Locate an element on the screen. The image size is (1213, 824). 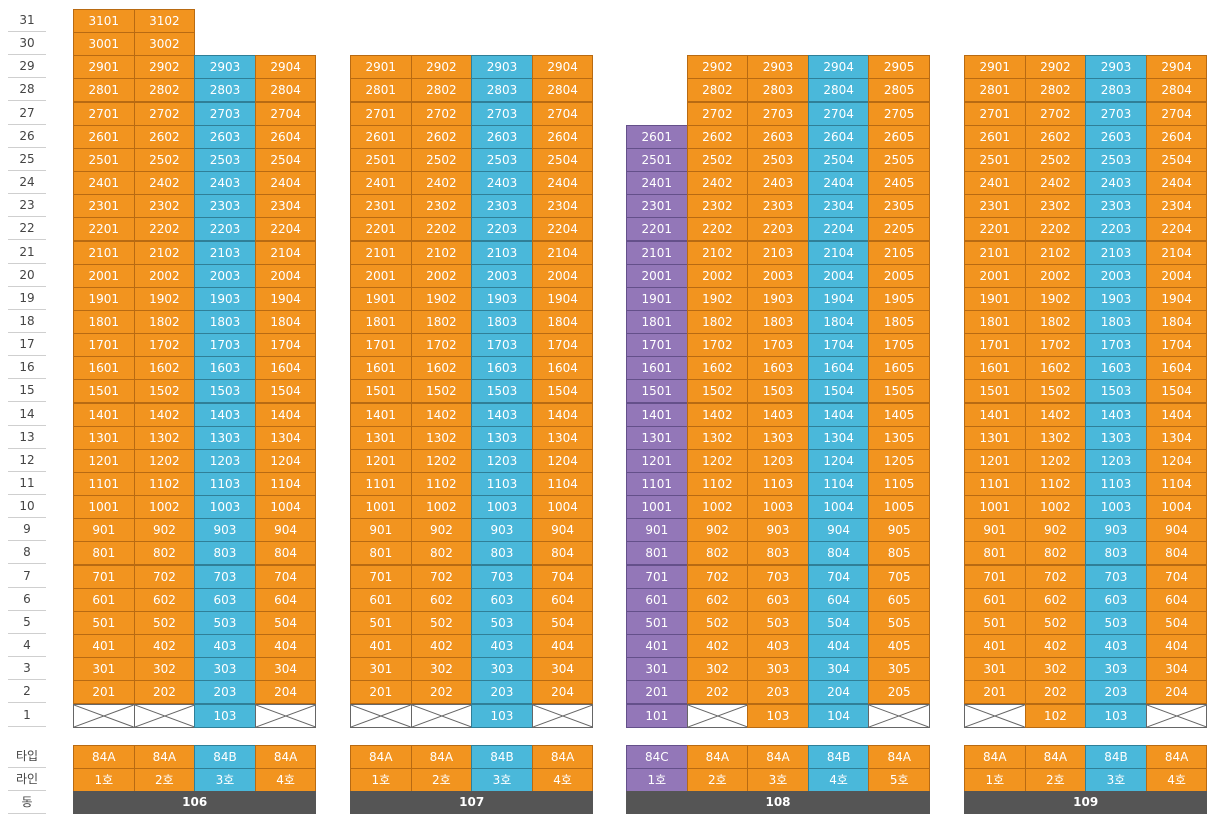
unit-cell: 1203 is located at coordinates (778, 460).